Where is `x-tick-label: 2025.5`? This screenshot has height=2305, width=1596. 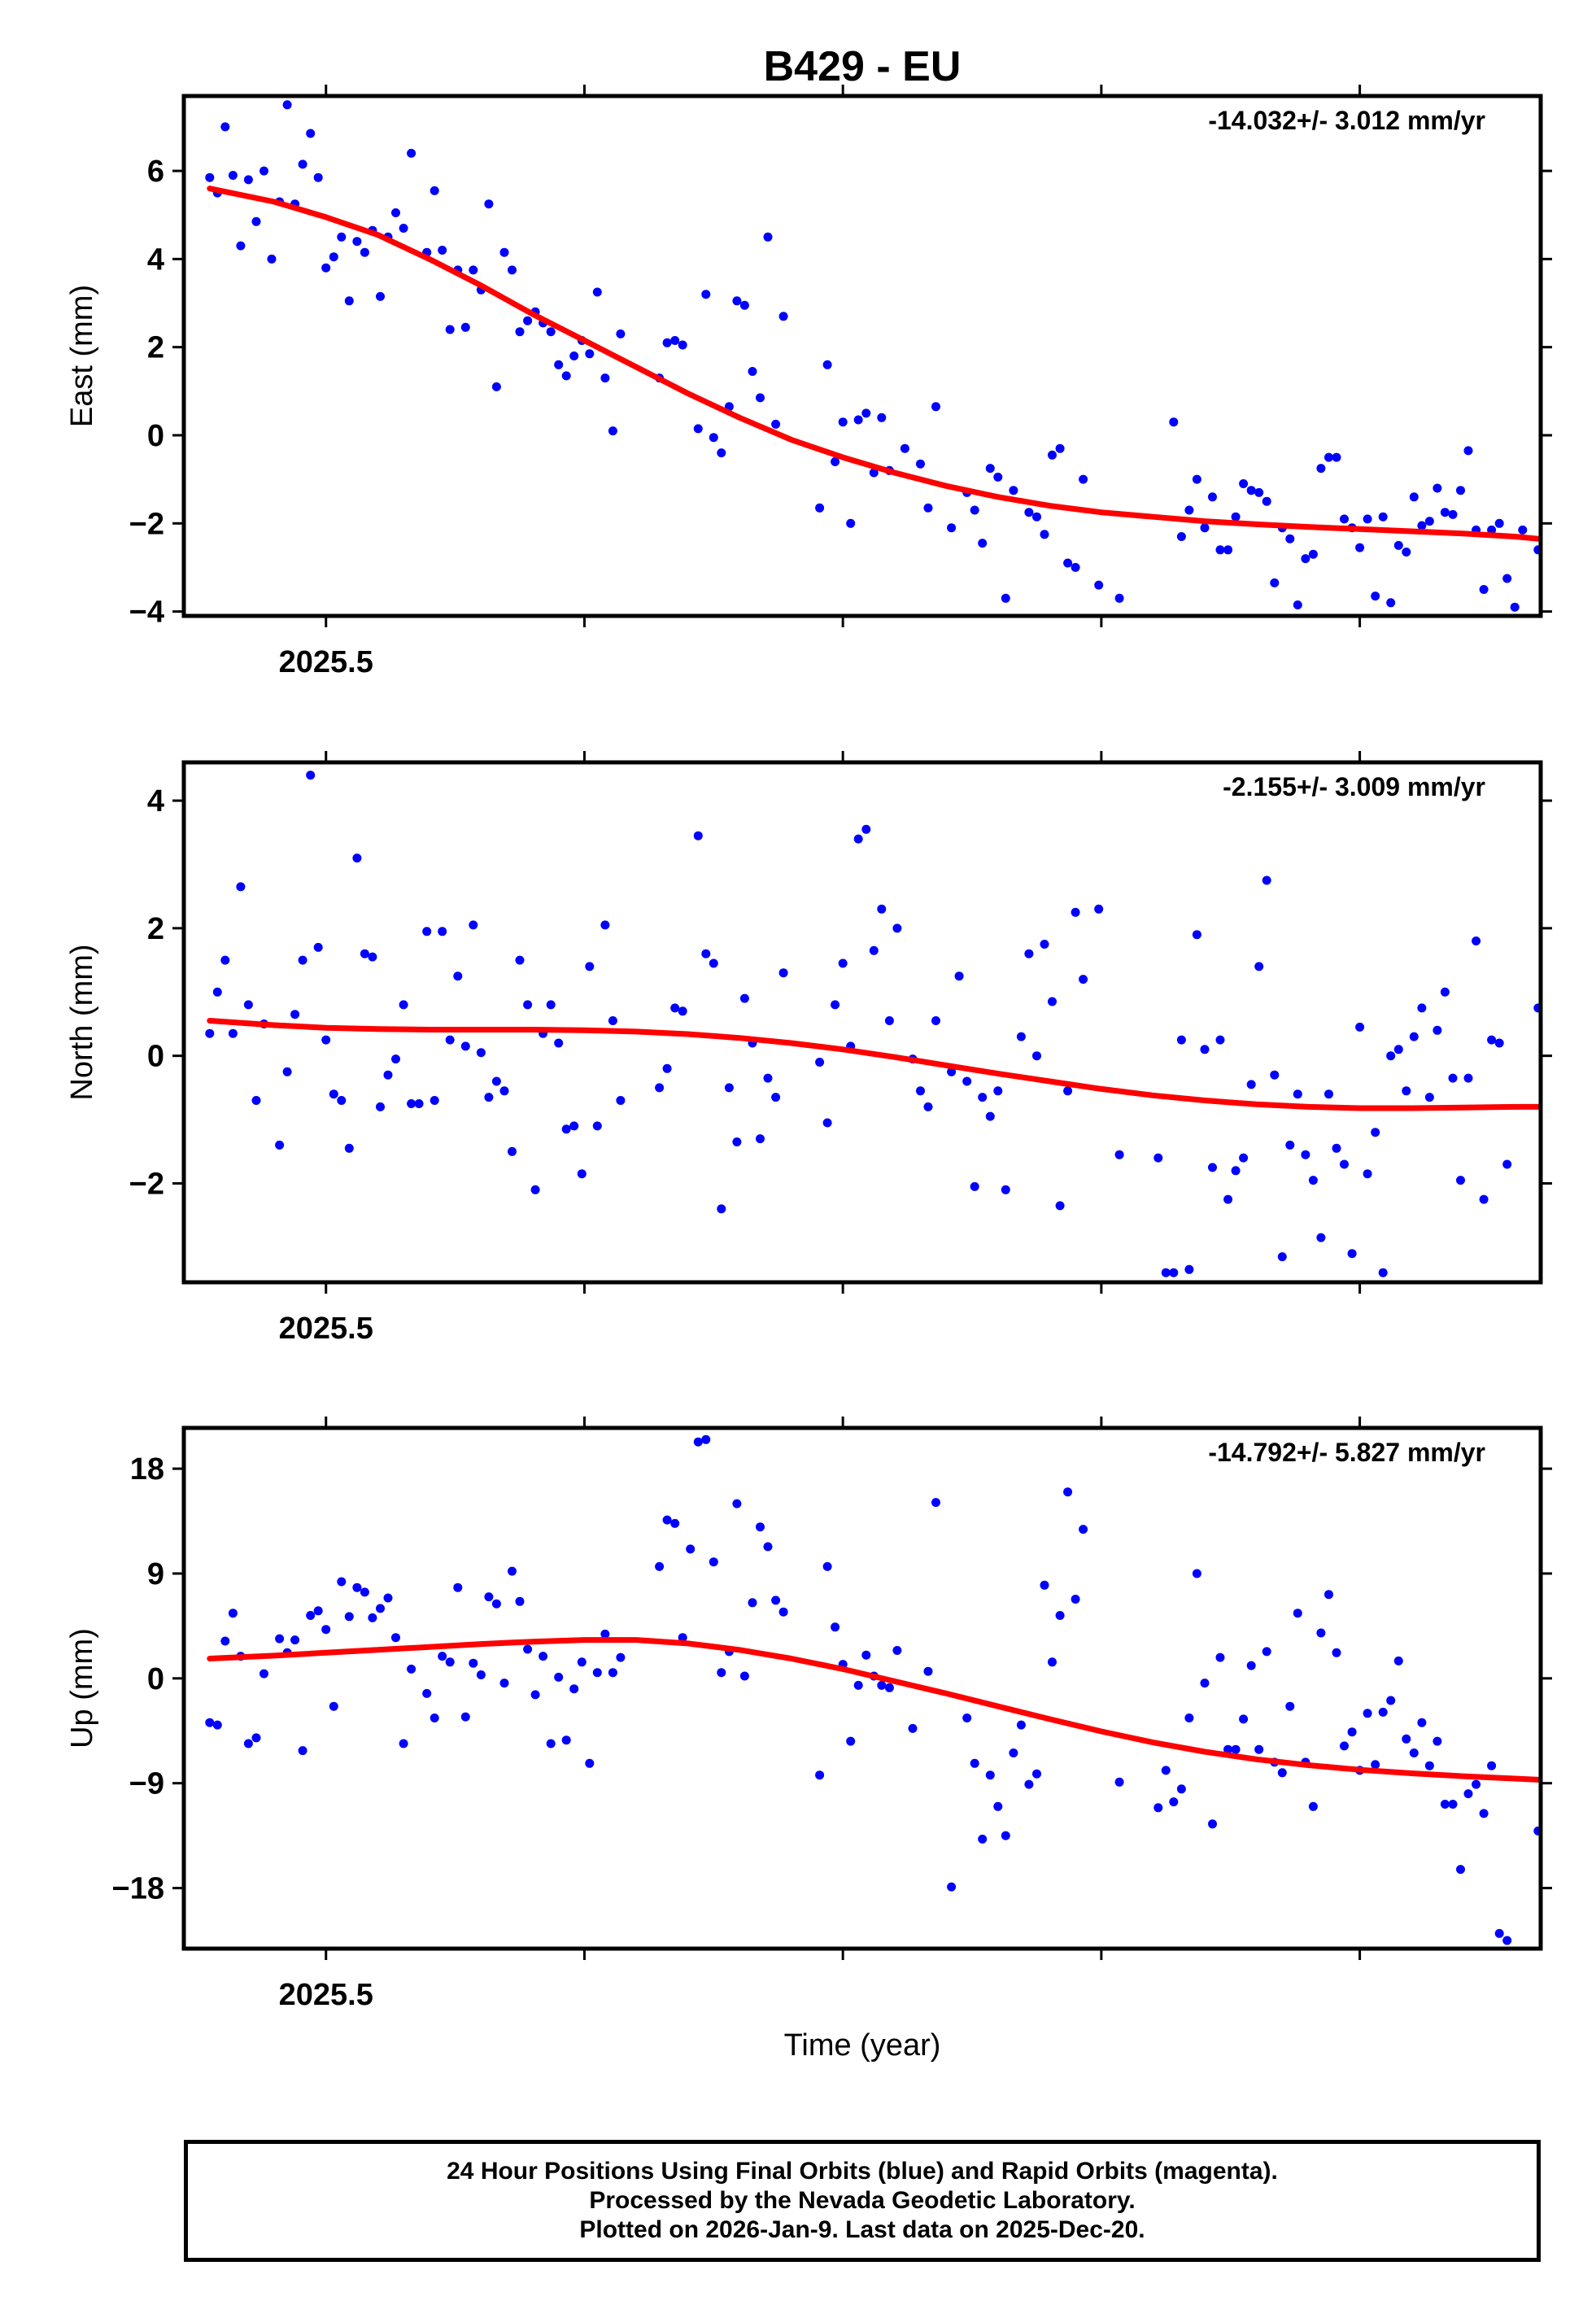
x-tick-label: 2025.5 is located at coordinates (326, 1329).